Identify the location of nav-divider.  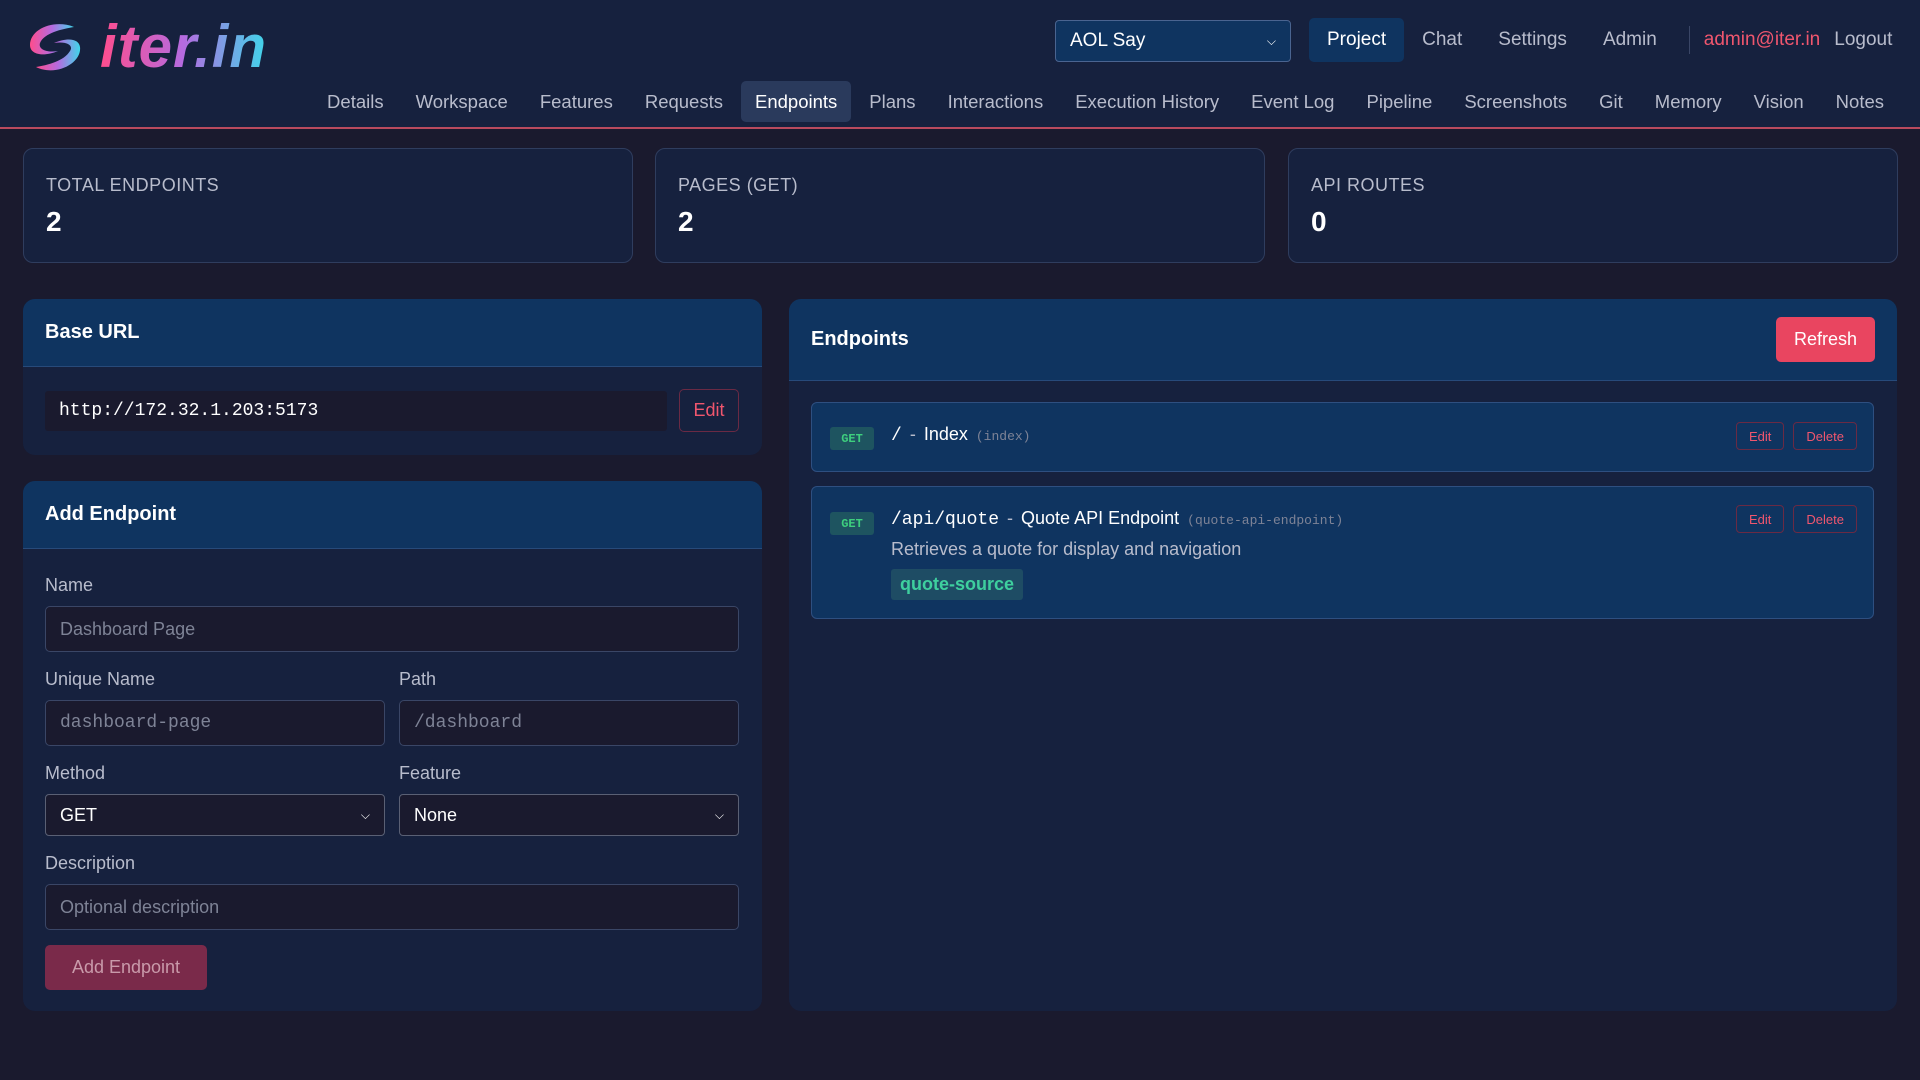
(1689, 40).